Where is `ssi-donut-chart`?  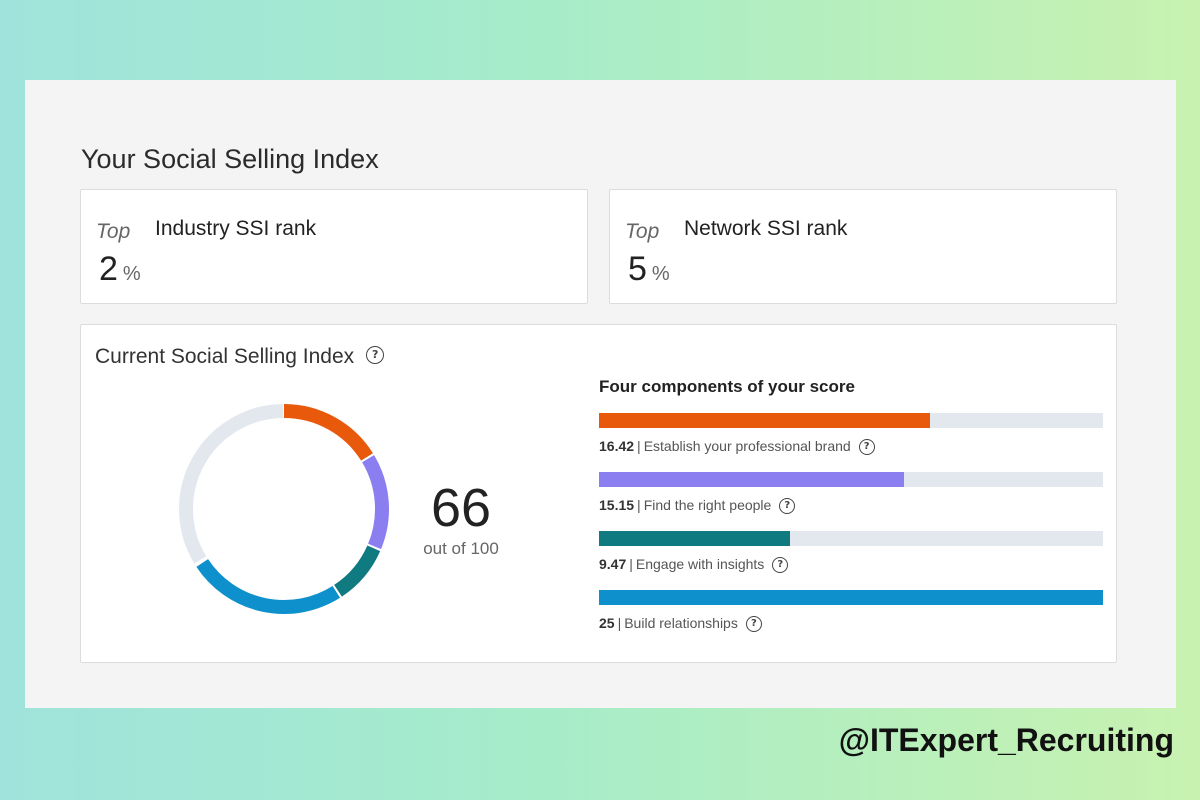 ssi-donut-chart is located at coordinates (284, 509).